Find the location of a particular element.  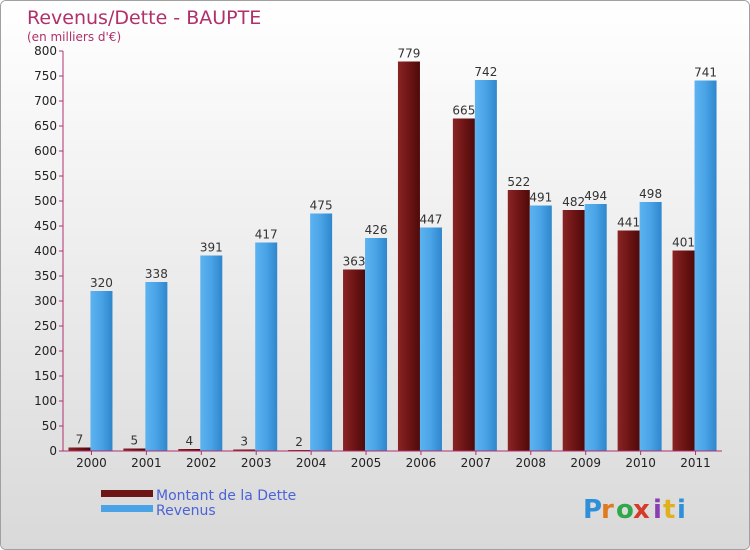

y-tick-label: 250 is located at coordinates (45, 326).